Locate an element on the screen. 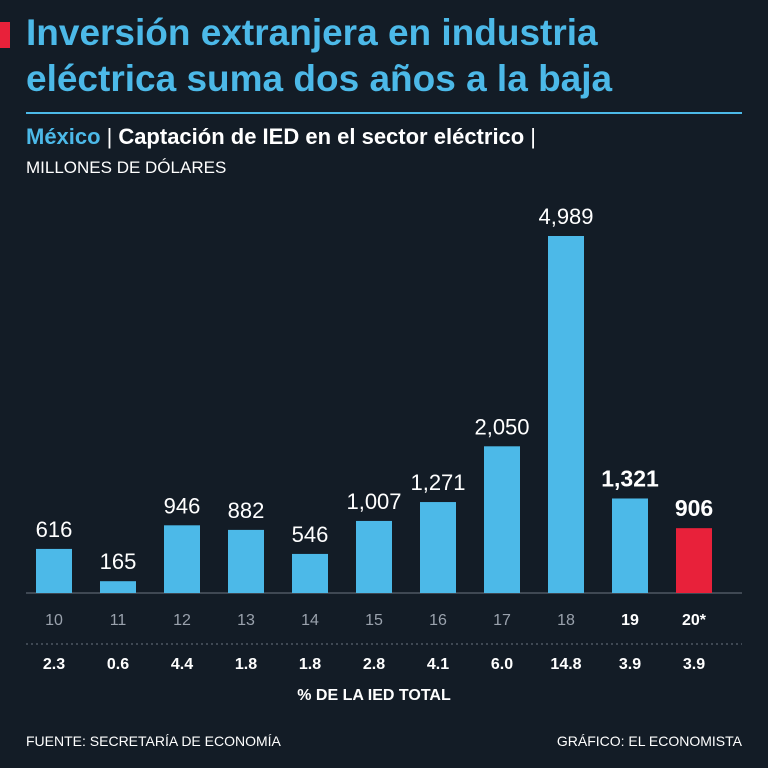  x-tick-label: 10 is located at coordinates (54, 620).